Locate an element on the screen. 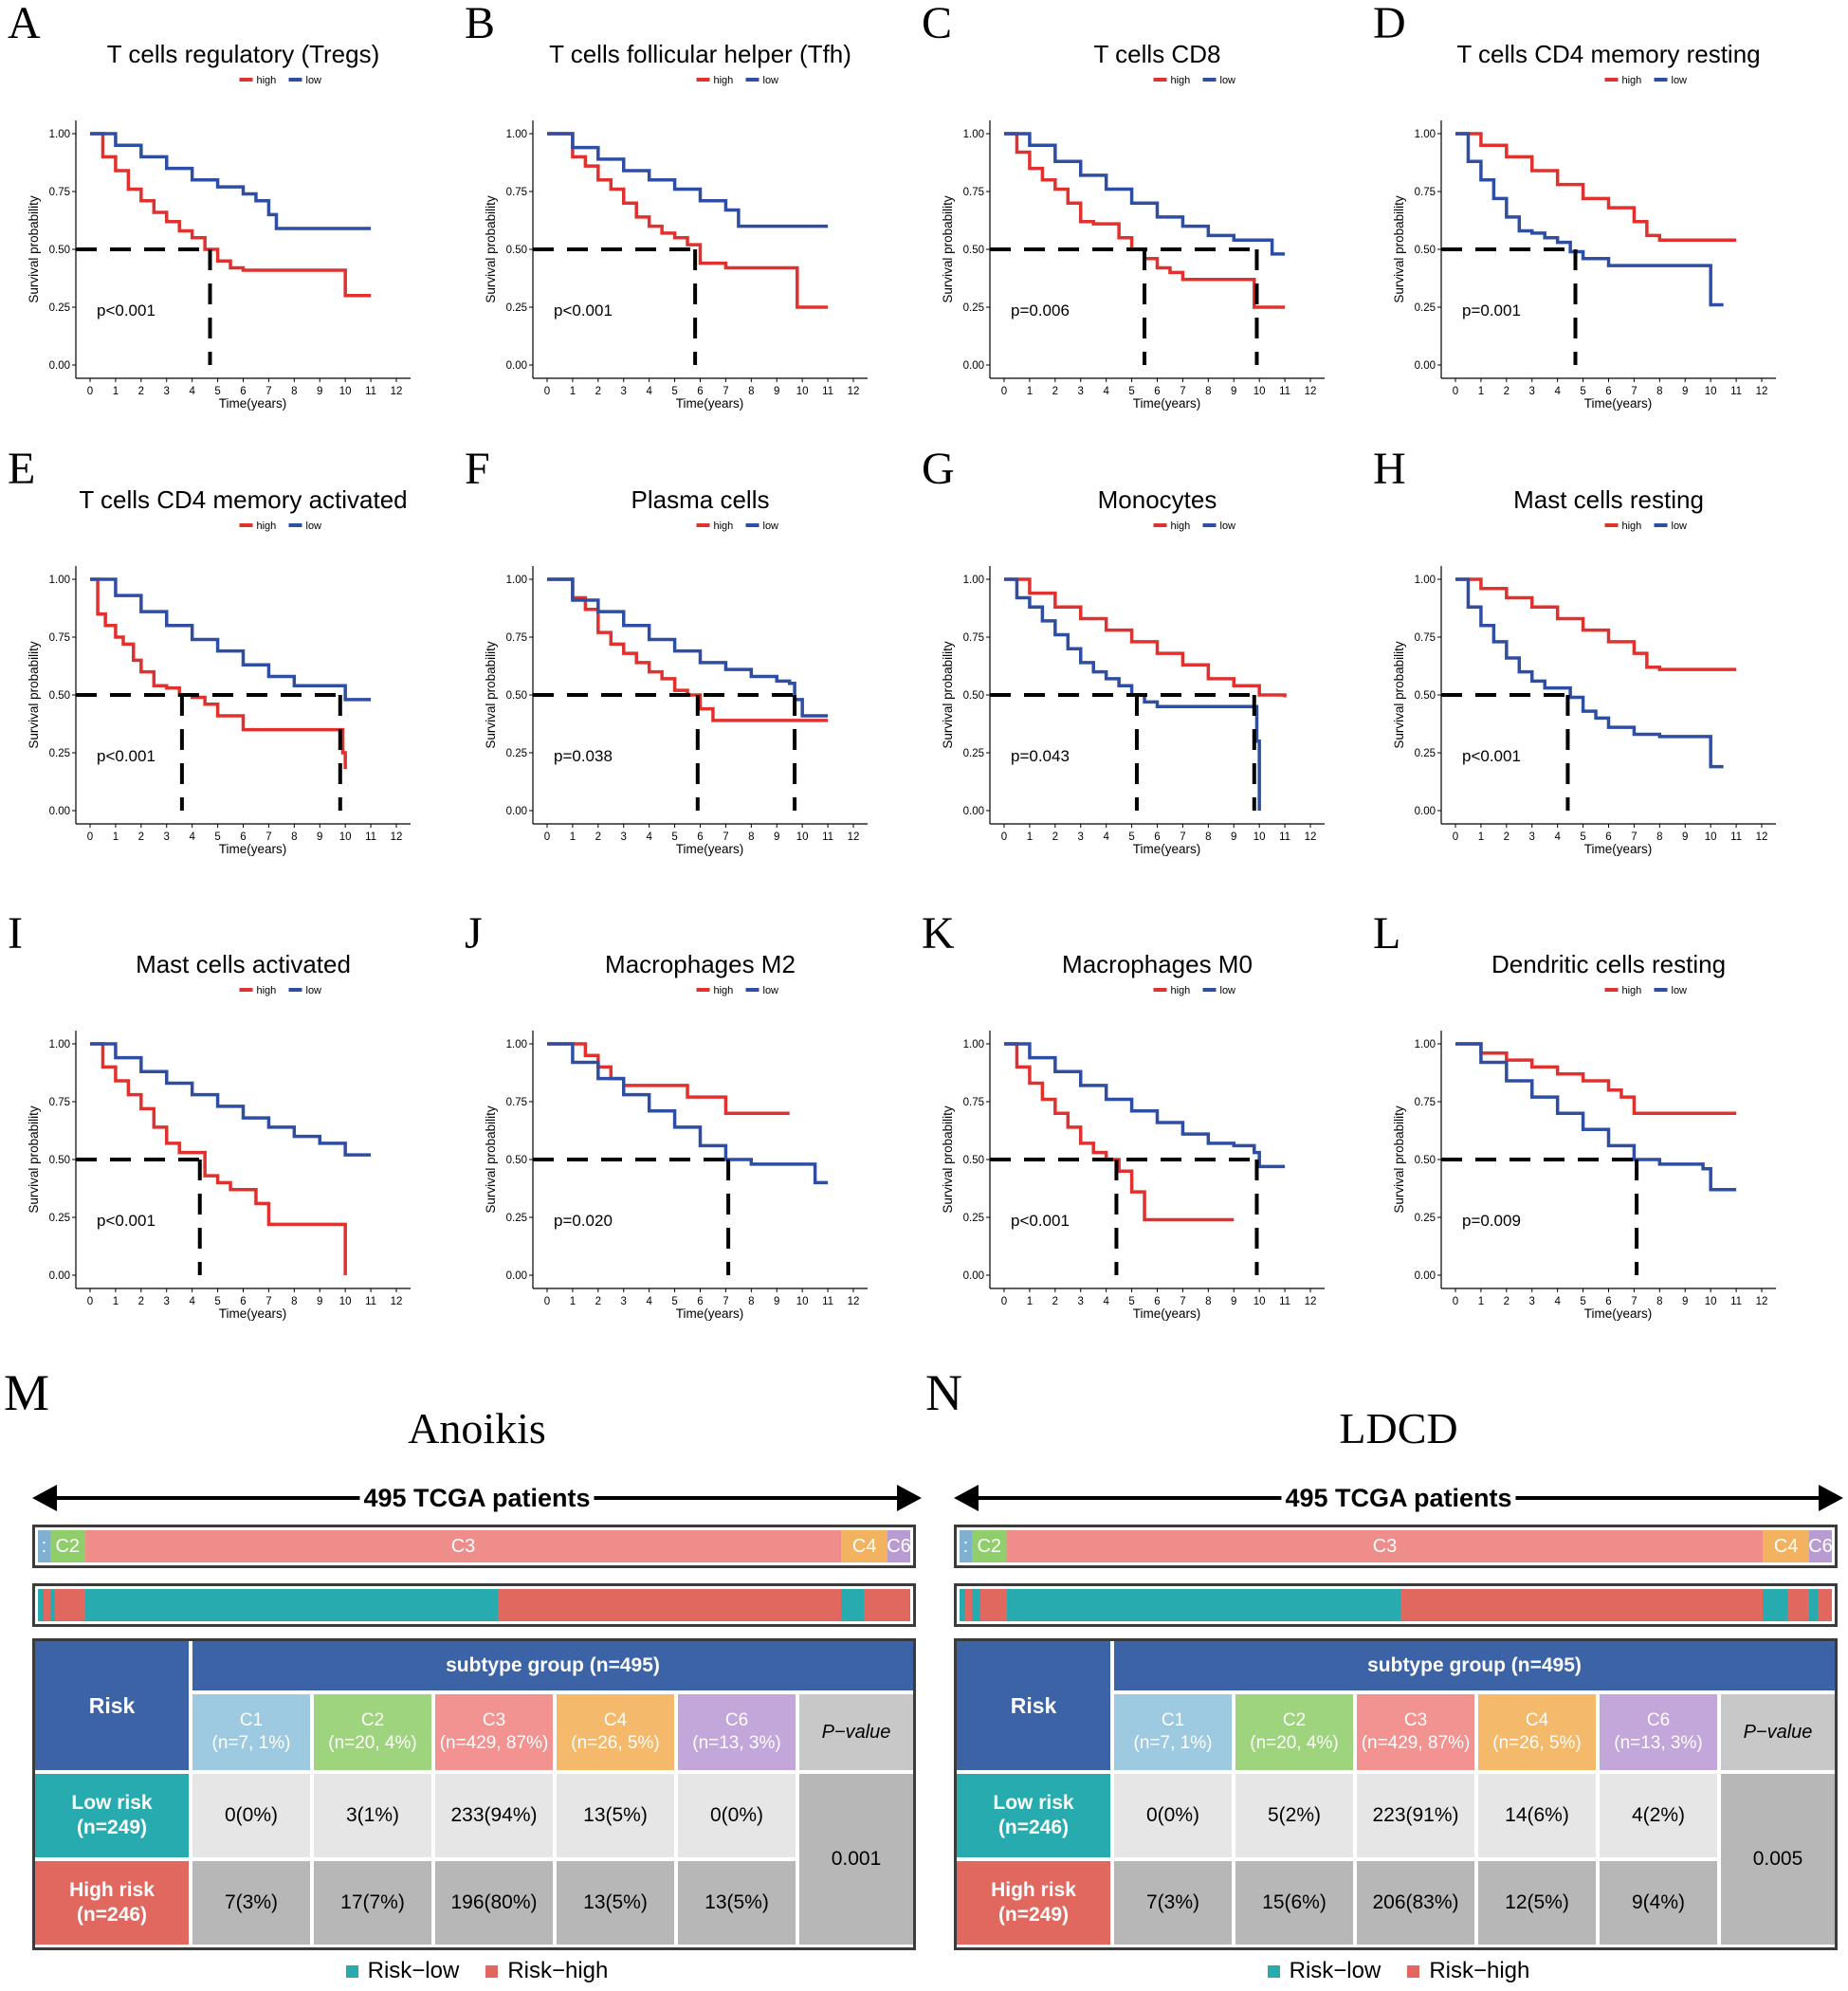 The image size is (1848, 1991). low-risk-name: Low risk is located at coordinates (1033, 1803).